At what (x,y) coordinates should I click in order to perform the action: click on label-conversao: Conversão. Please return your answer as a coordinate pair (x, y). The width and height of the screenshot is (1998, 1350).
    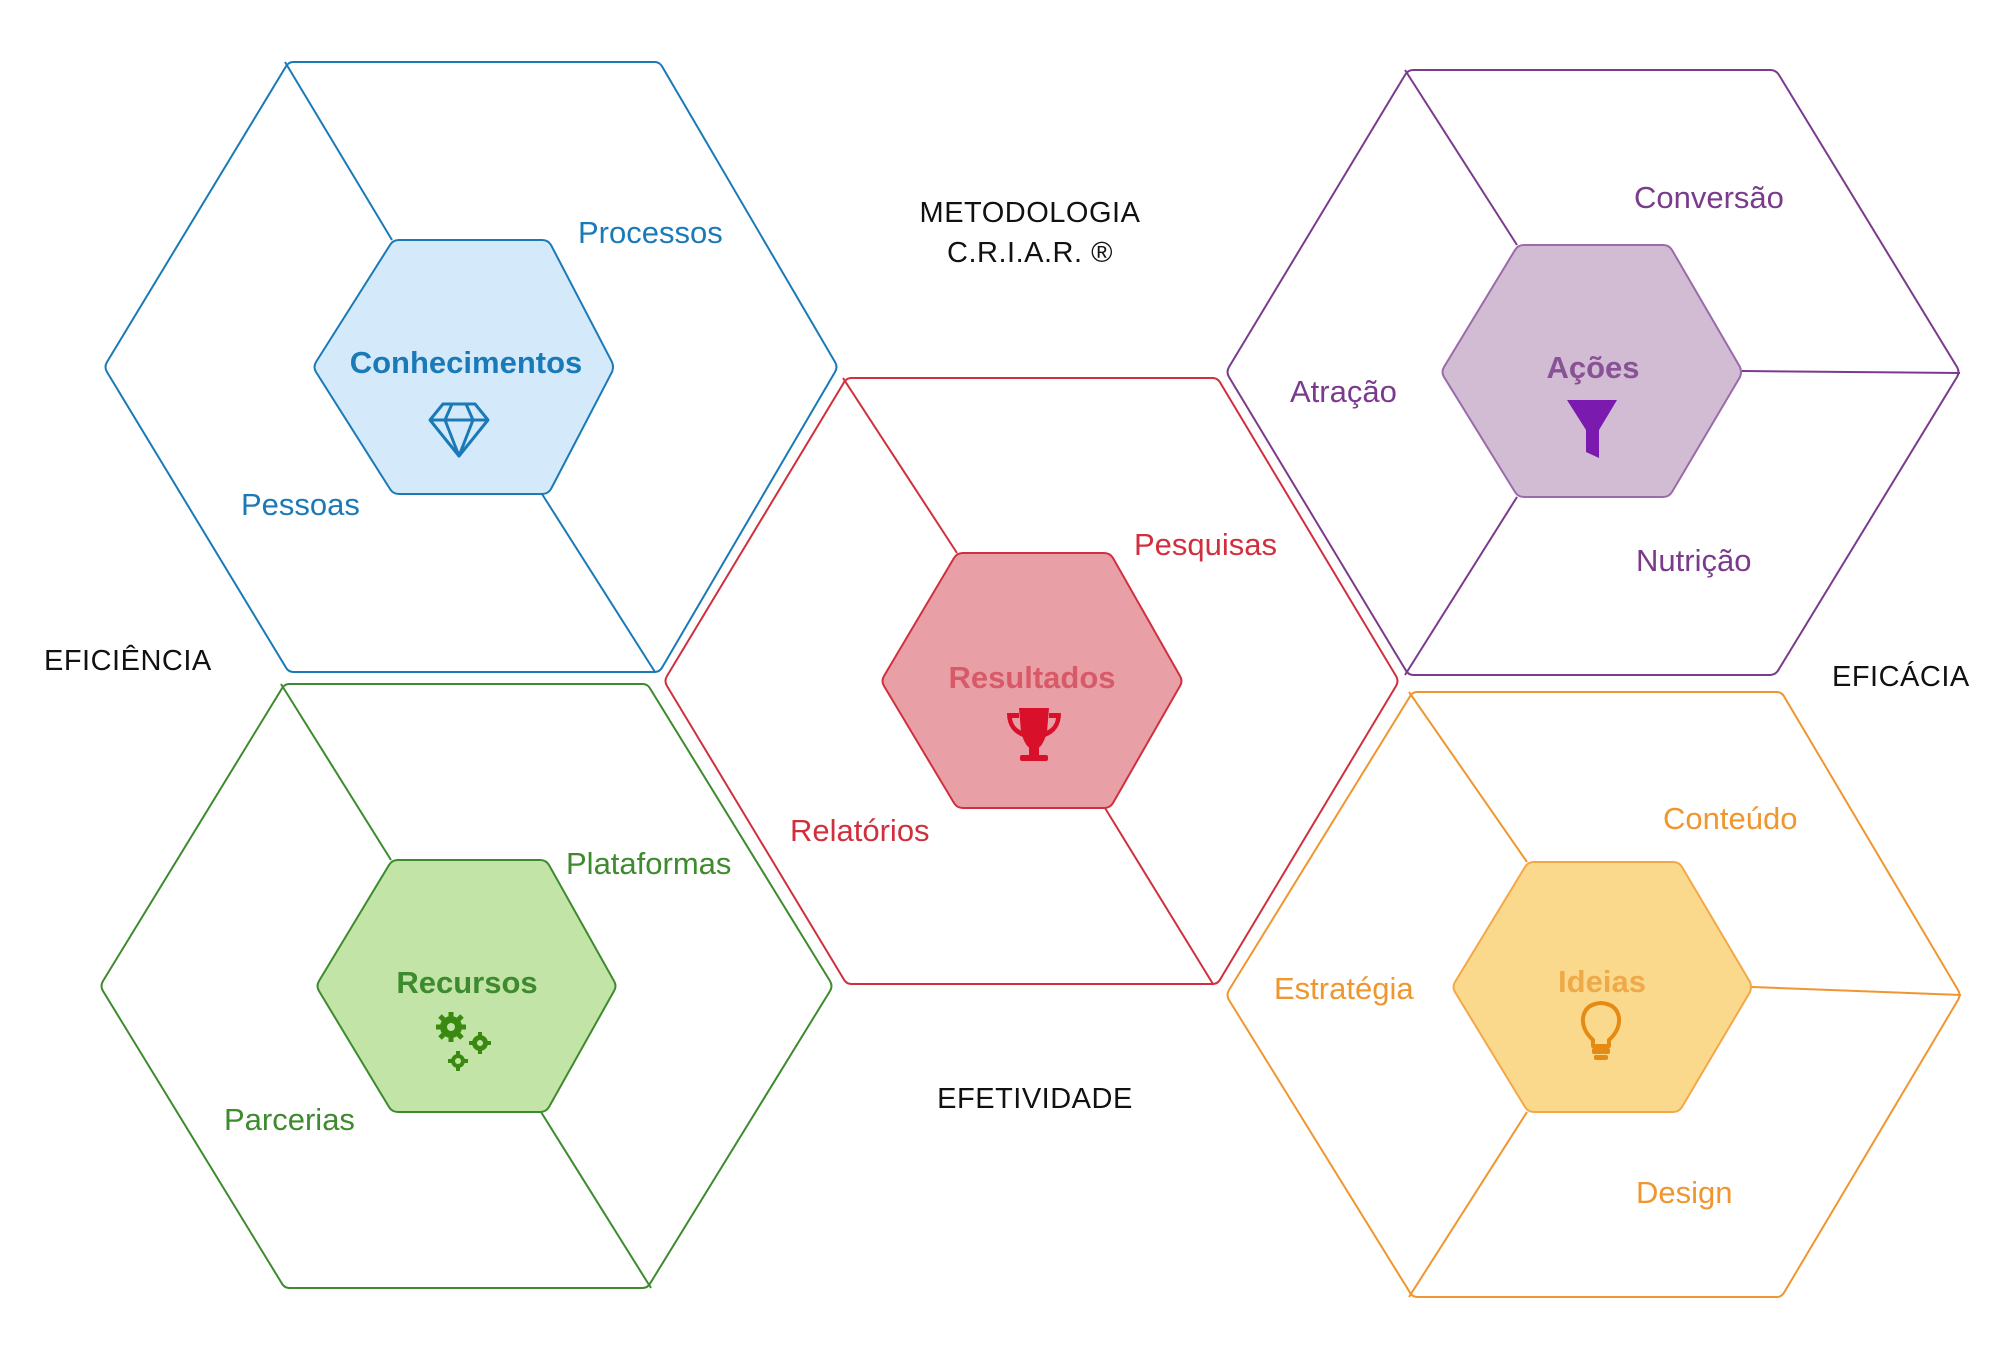
    Looking at the image, I should click on (1709, 197).